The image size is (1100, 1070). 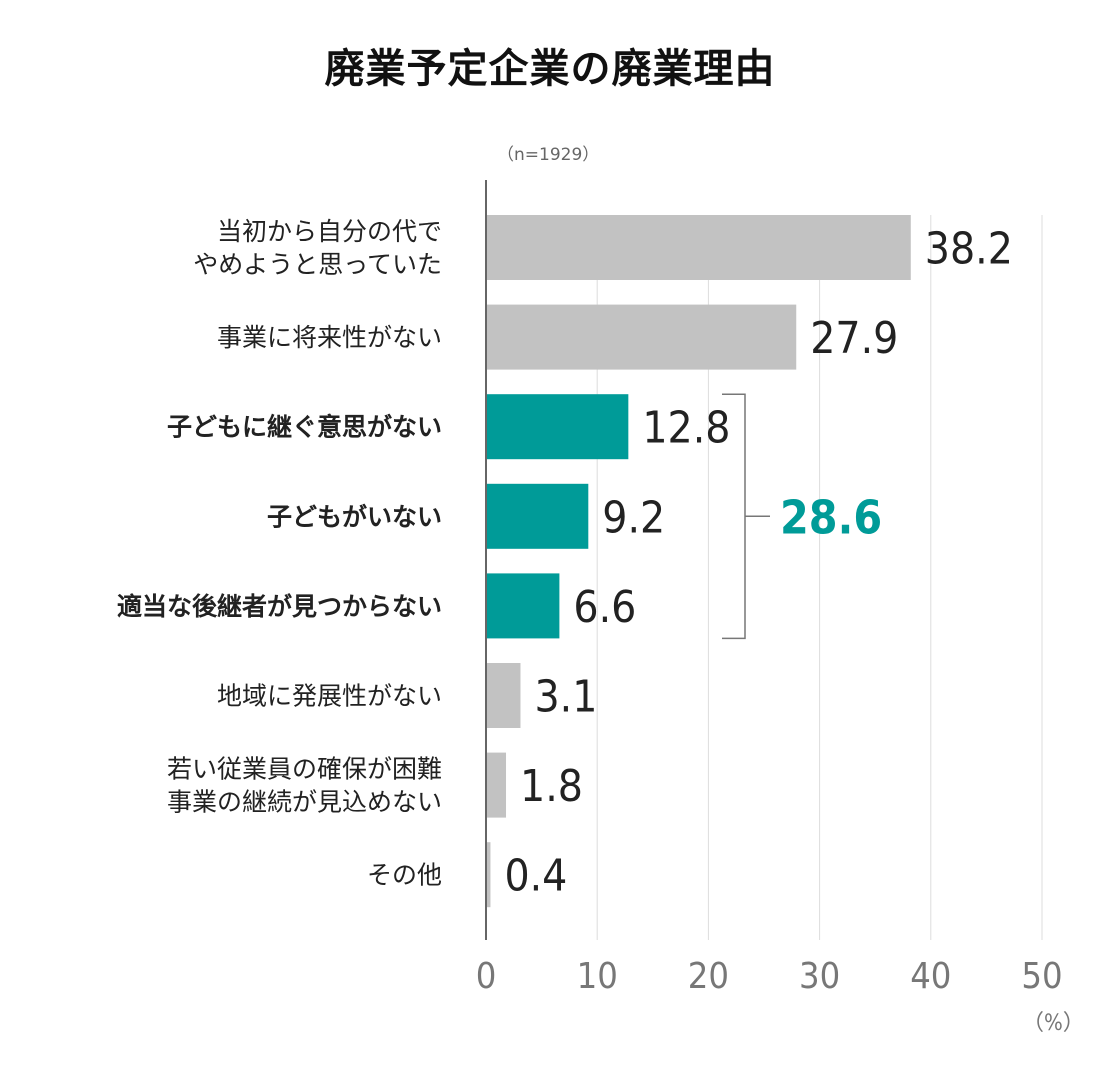 What do you see at coordinates (597, 976) in the screenshot?
I see `x-tick-label: 10` at bounding box center [597, 976].